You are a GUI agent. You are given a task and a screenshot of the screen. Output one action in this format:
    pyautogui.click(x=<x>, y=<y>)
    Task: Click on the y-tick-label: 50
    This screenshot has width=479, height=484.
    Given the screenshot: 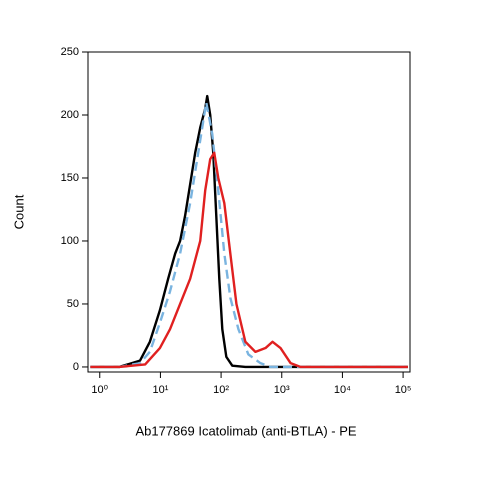 What is the action you would take?
    pyautogui.click(x=73, y=304)
    